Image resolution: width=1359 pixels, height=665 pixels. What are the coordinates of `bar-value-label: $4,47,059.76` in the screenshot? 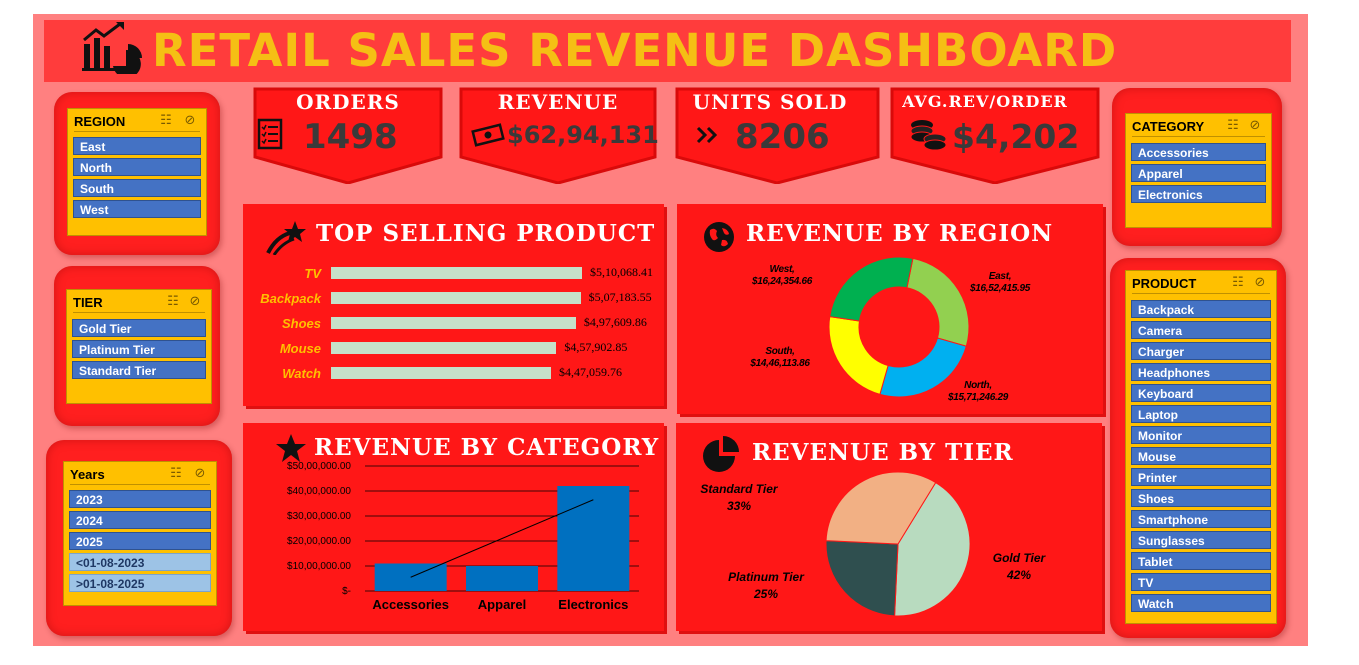 It's located at (590, 372).